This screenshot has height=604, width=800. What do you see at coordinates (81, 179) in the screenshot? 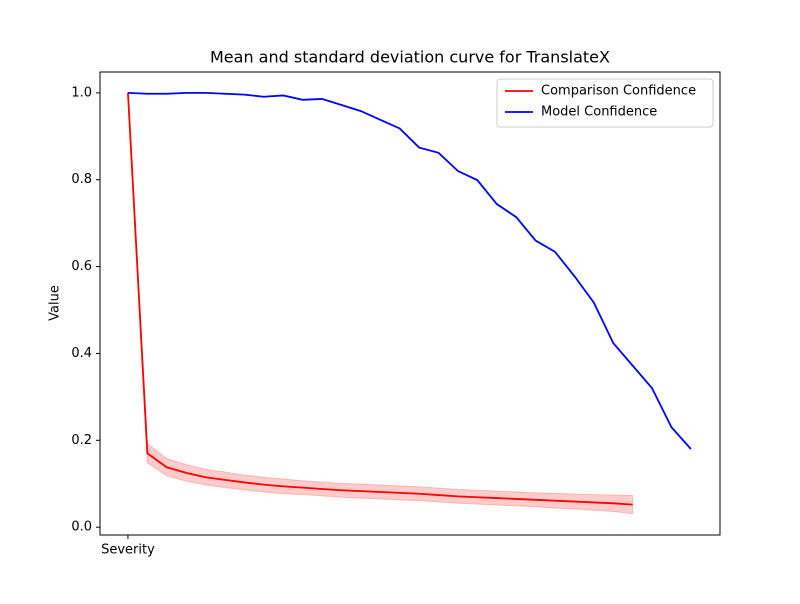
I see `y-tick-label: 0.8` at bounding box center [81, 179].